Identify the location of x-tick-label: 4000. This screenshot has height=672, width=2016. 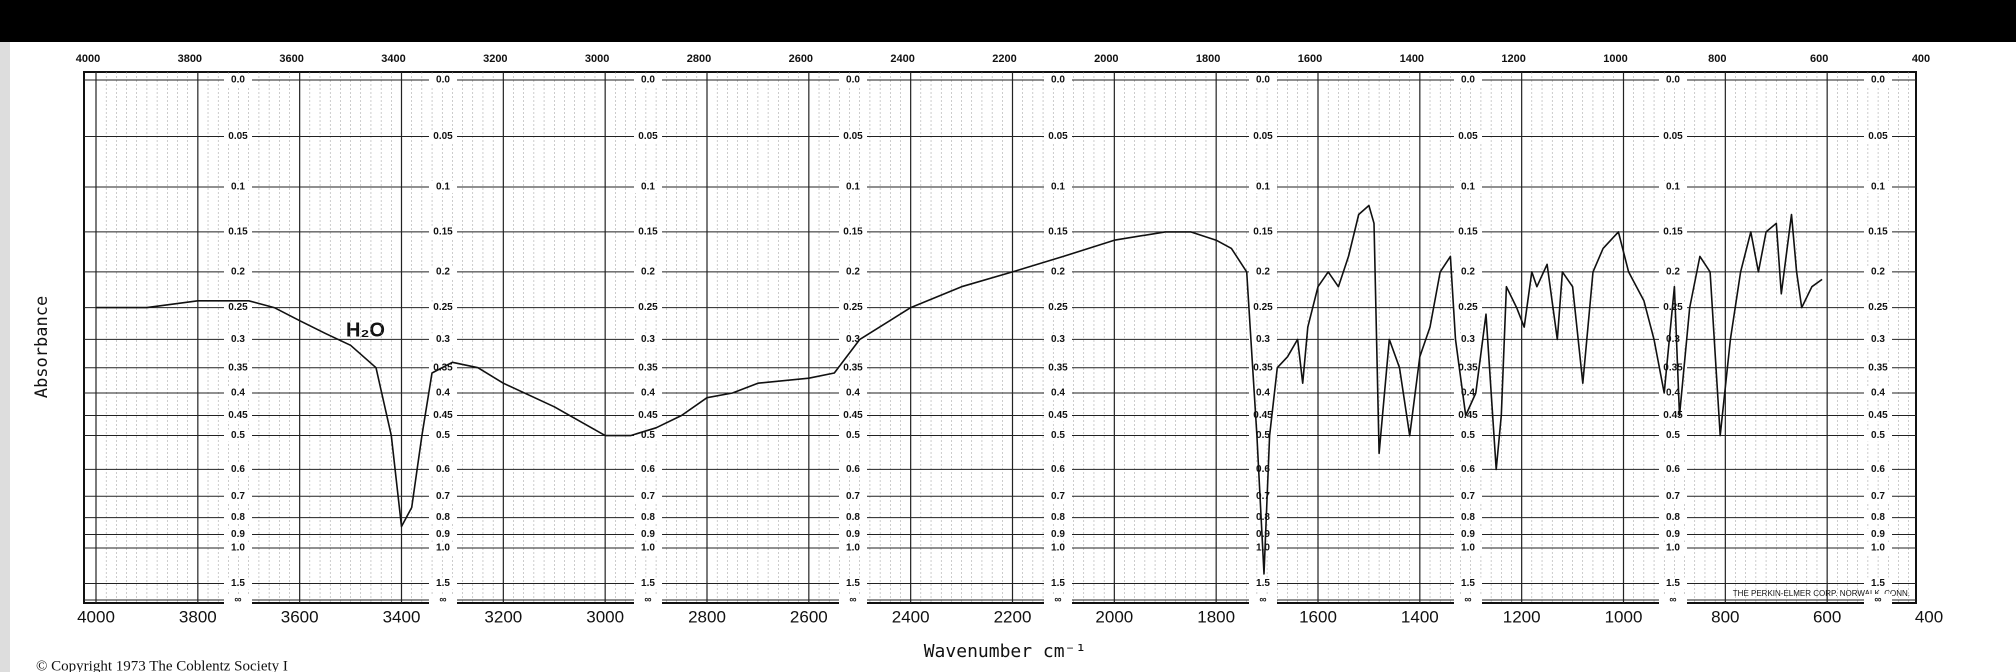
(96, 616).